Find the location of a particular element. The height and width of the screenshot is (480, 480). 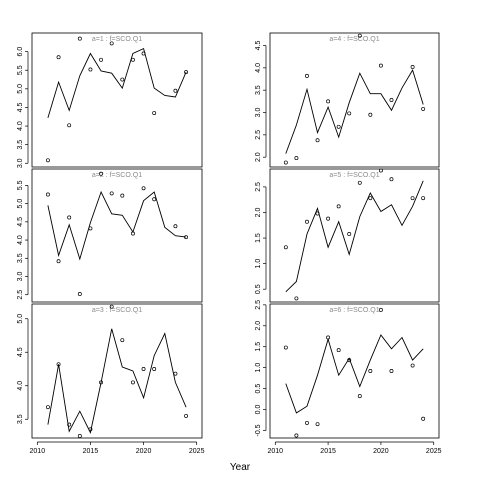

panel-2: 2.0 2.5 3.0 3.5 4.0 4.5 a=4 : f=SCO.Q1 is located at coordinates (347, 100).